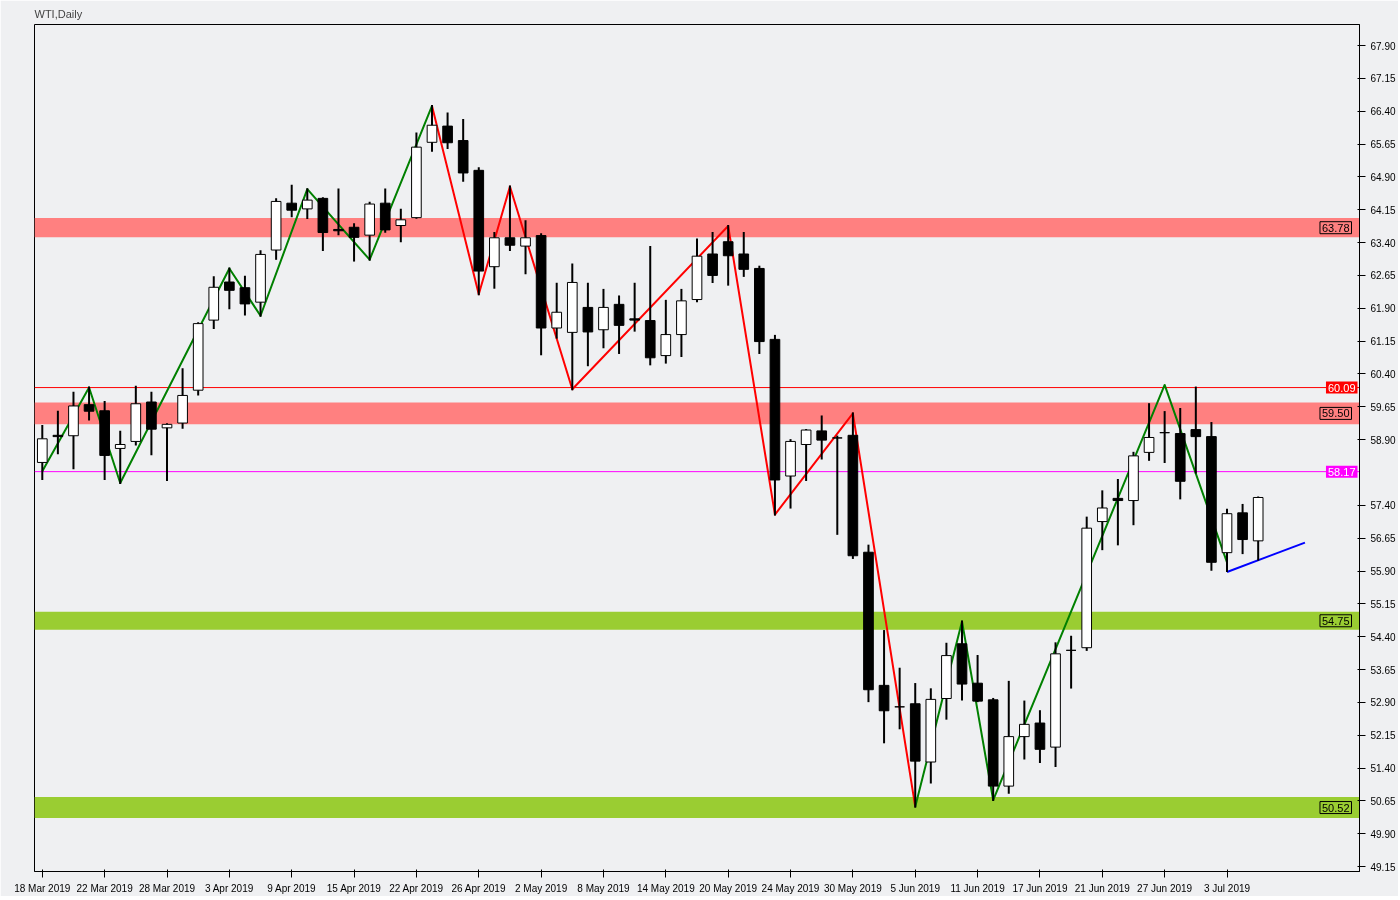 Image resolution: width=1400 pixels, height=900 pixels. Describe the element at coordinates (1383, 736) in the screenshot. I see `y-tick-label: 52.15` at that location.